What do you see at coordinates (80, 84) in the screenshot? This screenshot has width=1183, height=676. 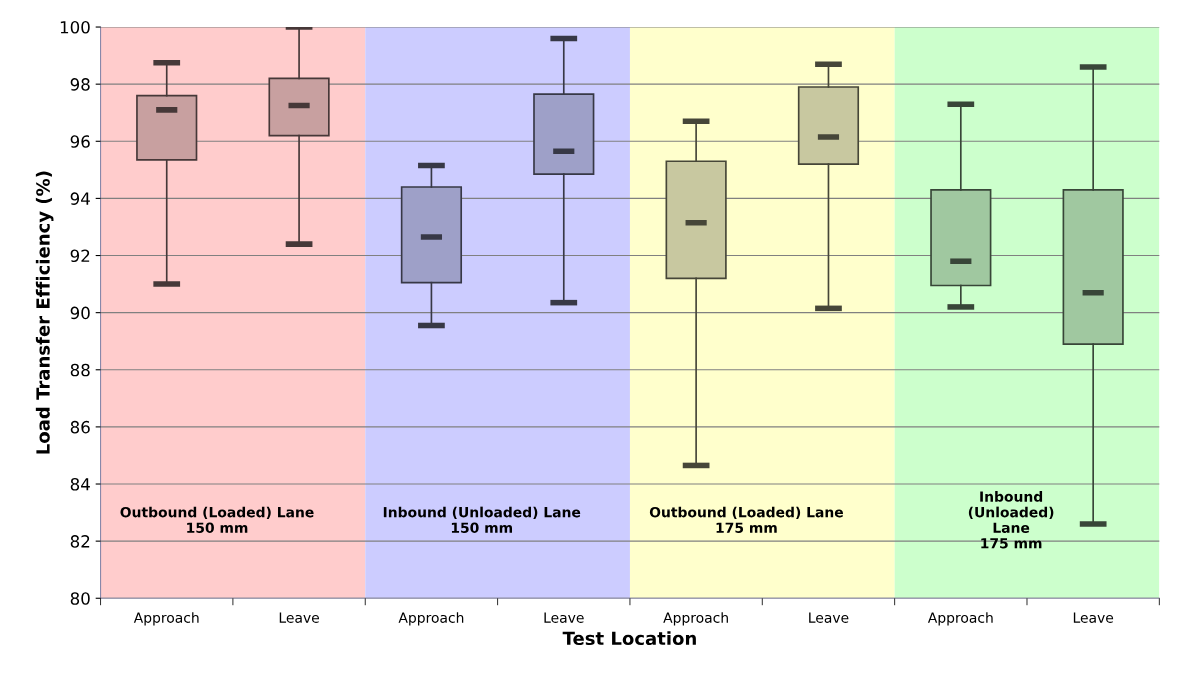 I see `y-tick-label: 98` at bounding box center [80, 84].